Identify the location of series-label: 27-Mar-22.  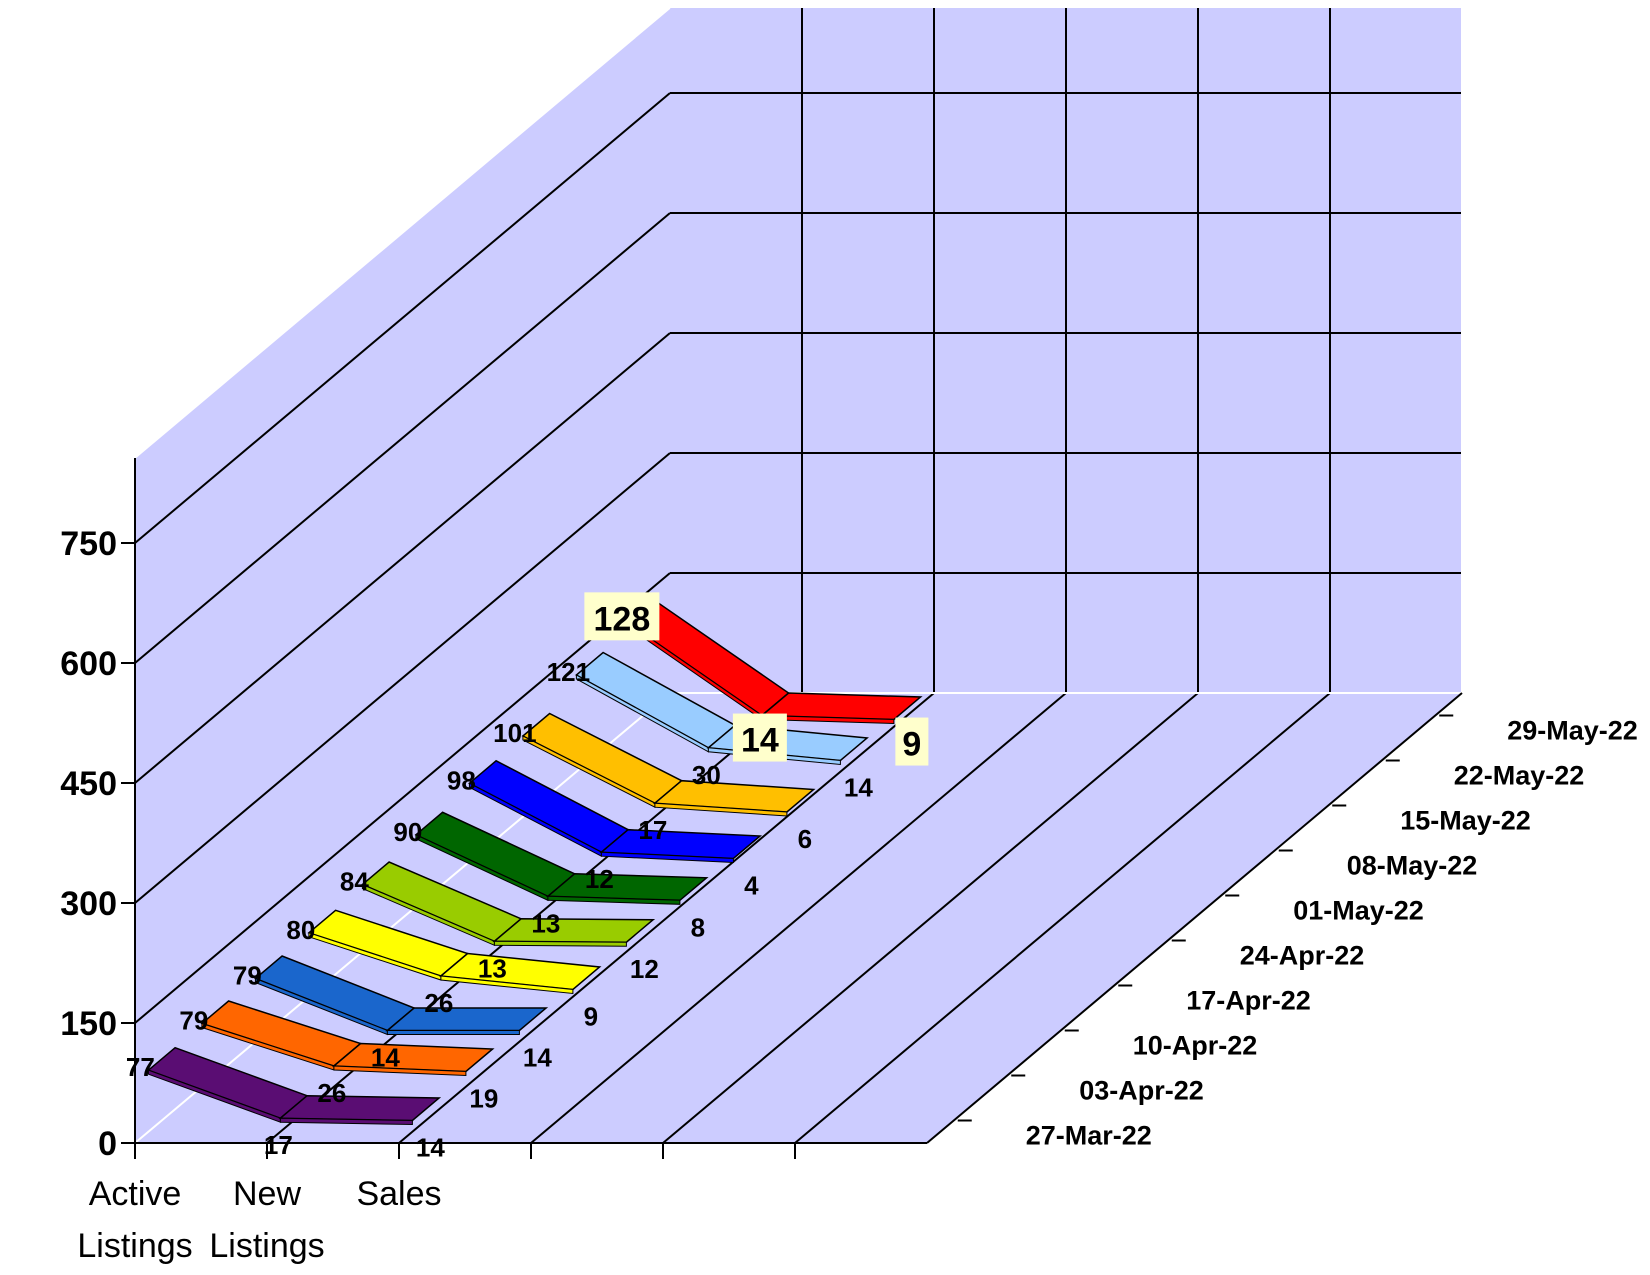
(1089, 1136).